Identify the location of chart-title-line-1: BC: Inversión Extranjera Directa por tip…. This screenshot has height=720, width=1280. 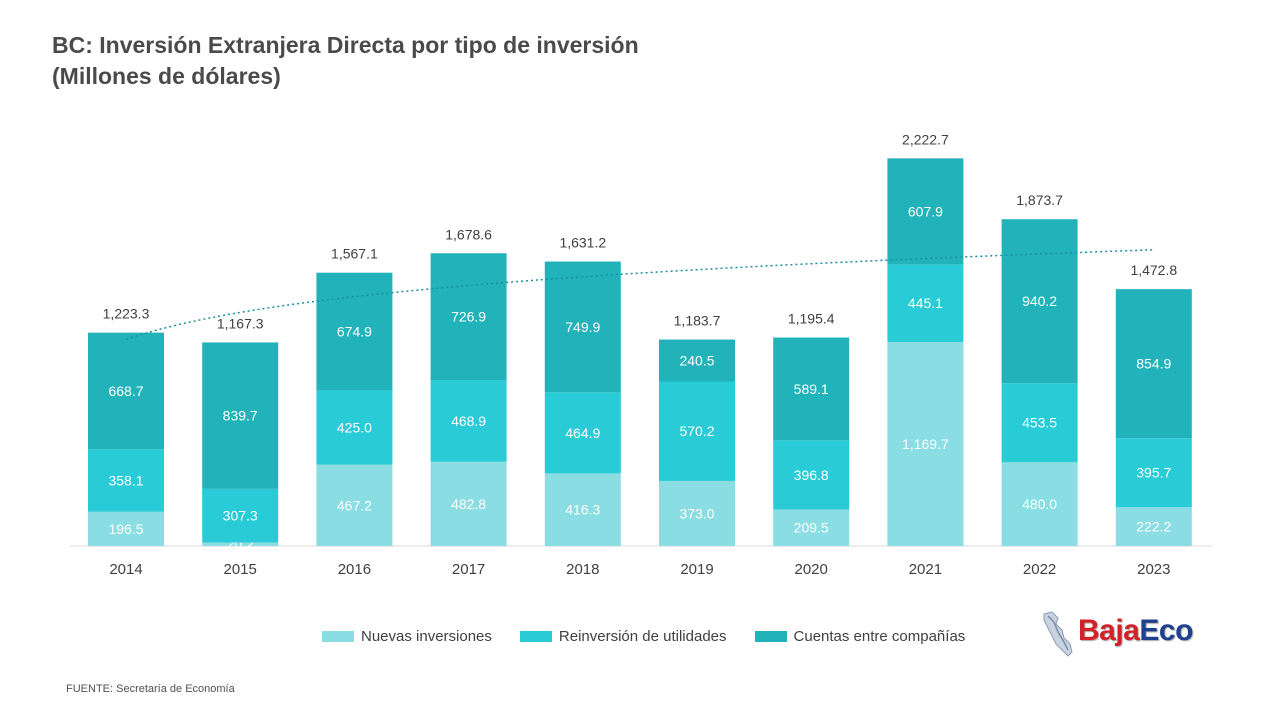
(345, 45).